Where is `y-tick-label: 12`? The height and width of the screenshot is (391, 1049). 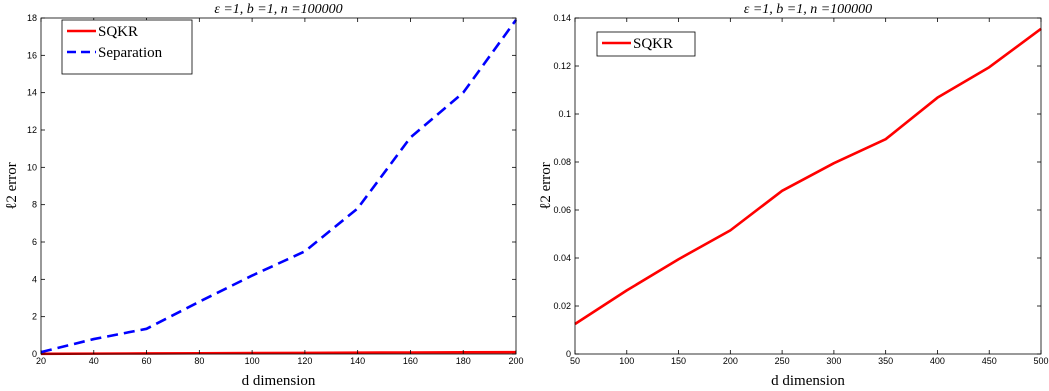
y-tick-label: 12 is located at coordinates (32, 130).